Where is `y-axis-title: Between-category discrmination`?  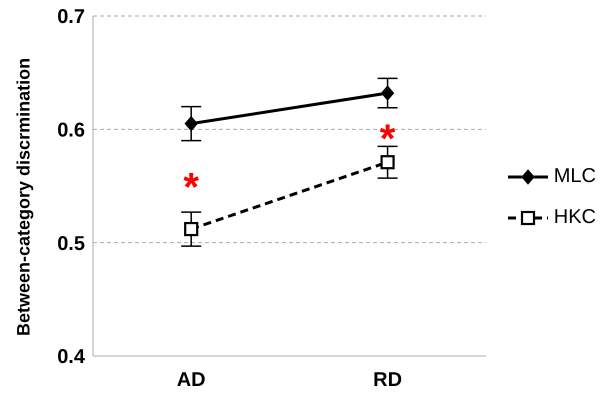
y-axis-title: Between-category discrmination is located at coordinates (23, 197).